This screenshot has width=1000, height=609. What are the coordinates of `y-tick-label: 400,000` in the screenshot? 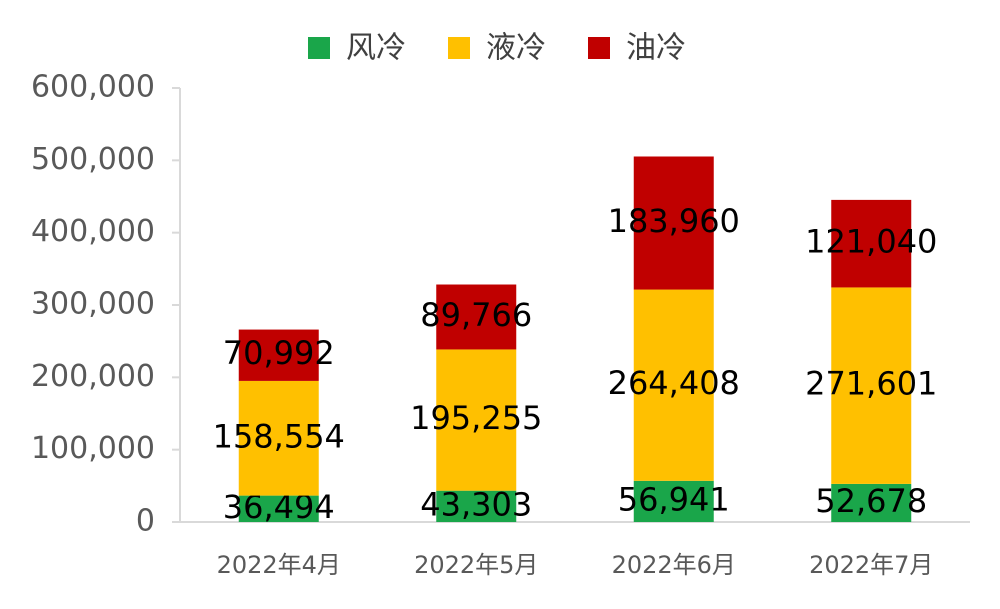 It's located at (93, 231).